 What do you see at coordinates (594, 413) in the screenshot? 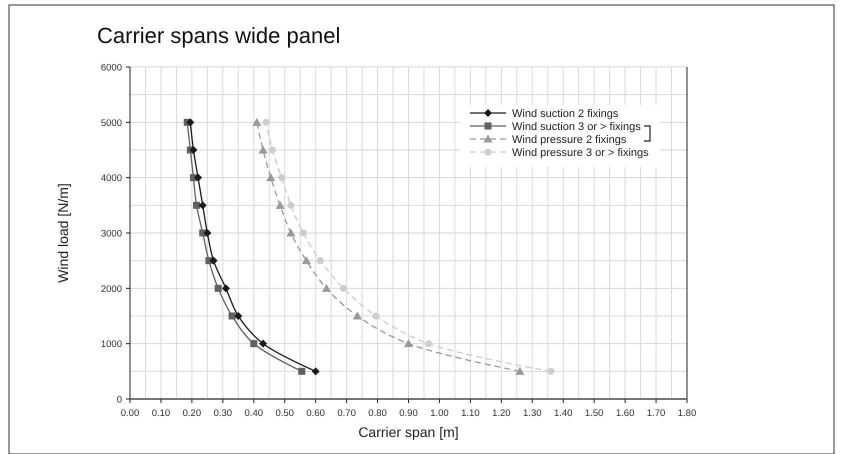
I see `x-tick-label: 1.50` at bounding box center [594, 413].